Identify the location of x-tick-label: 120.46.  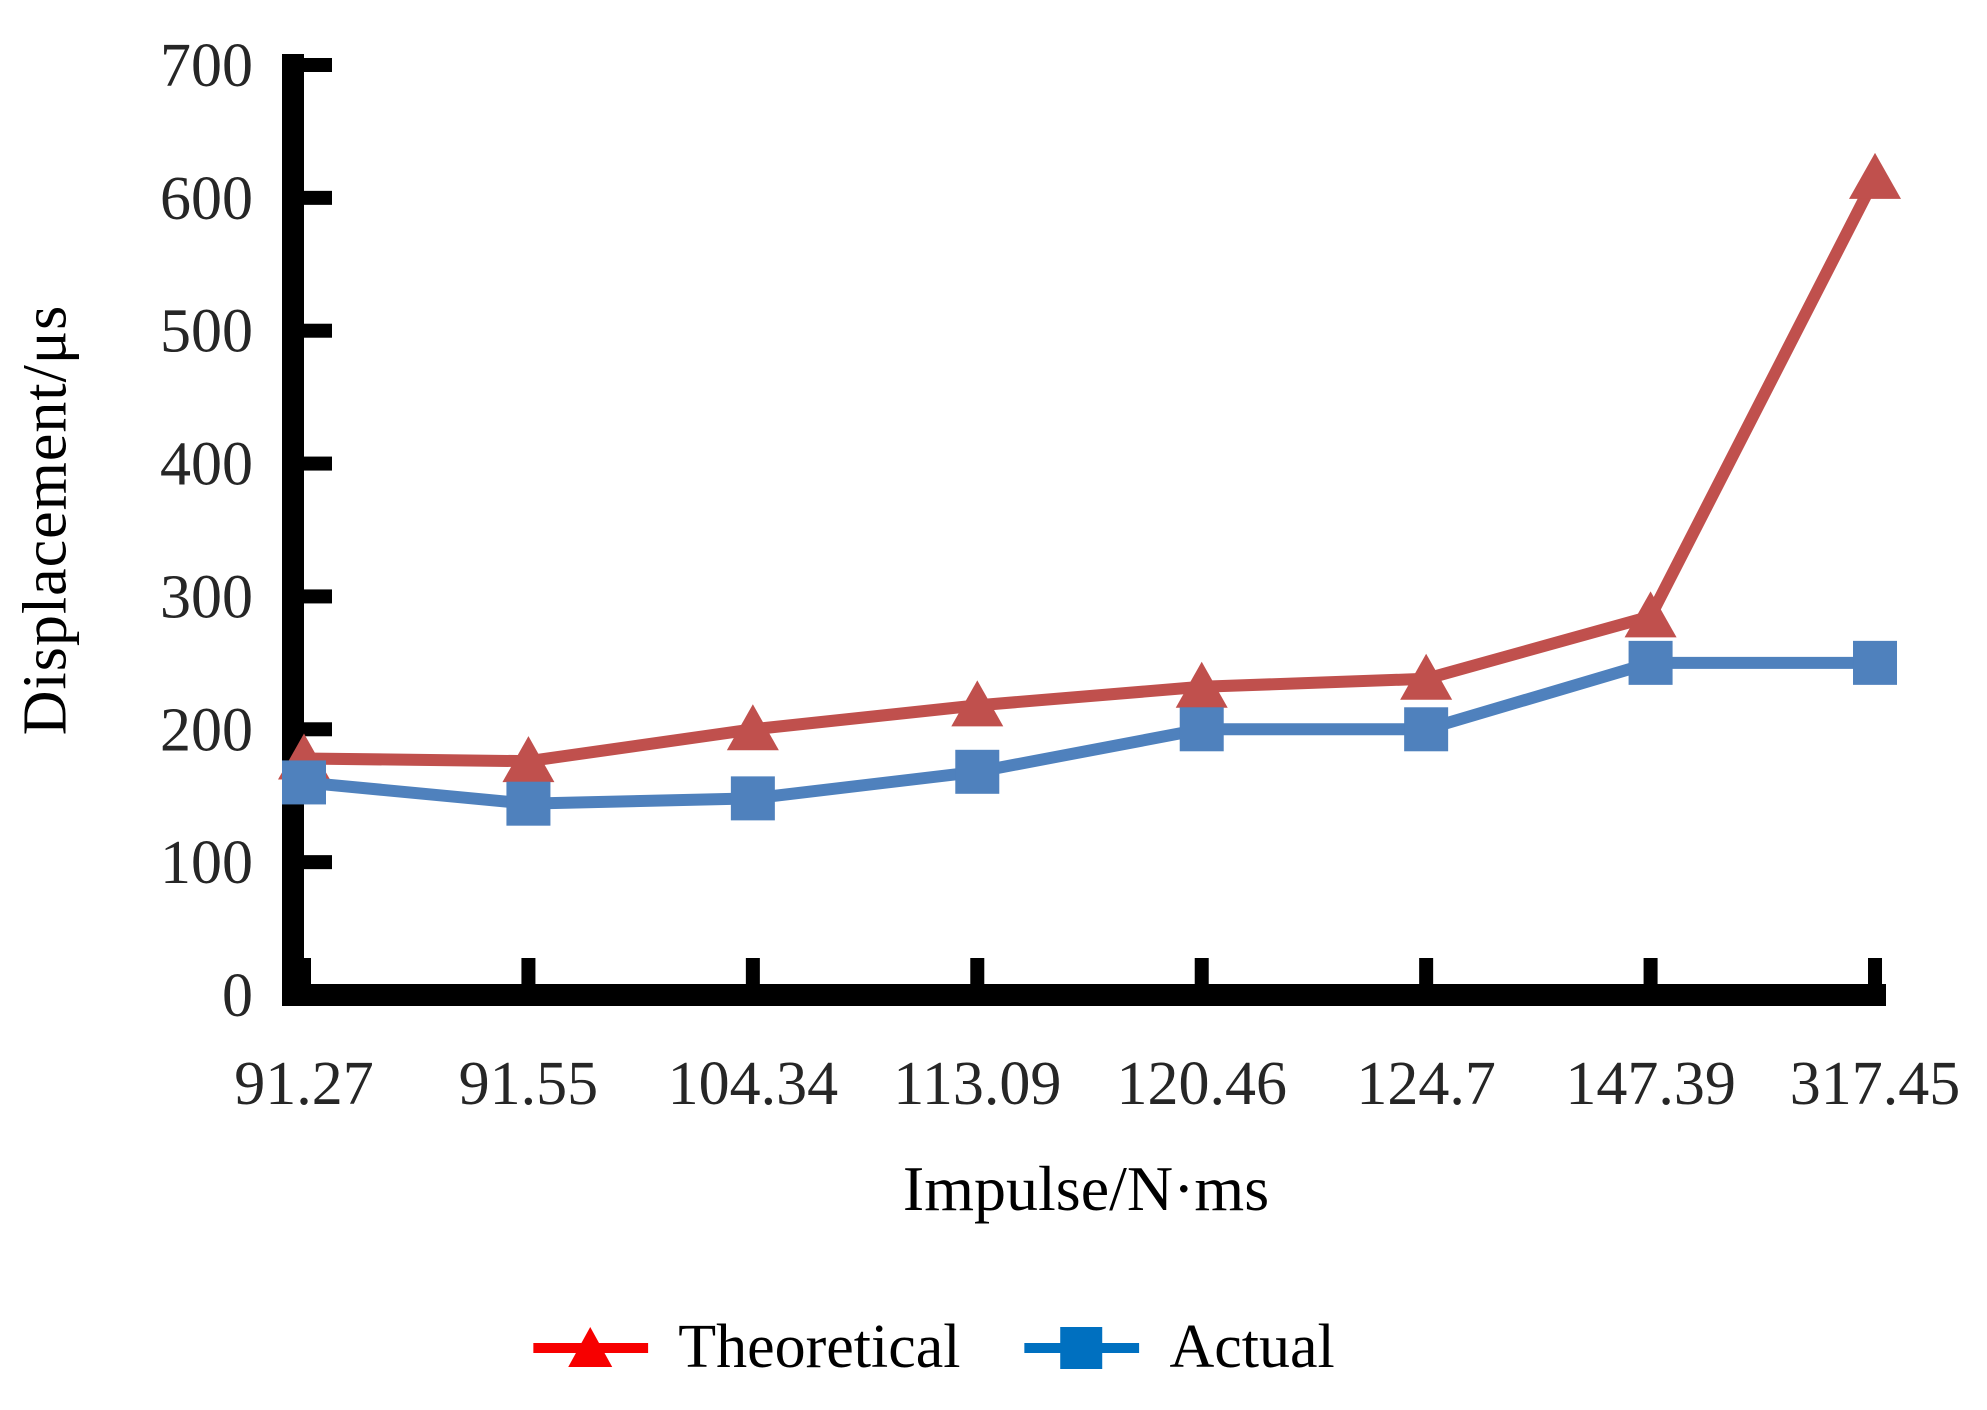
(1201, 1084).